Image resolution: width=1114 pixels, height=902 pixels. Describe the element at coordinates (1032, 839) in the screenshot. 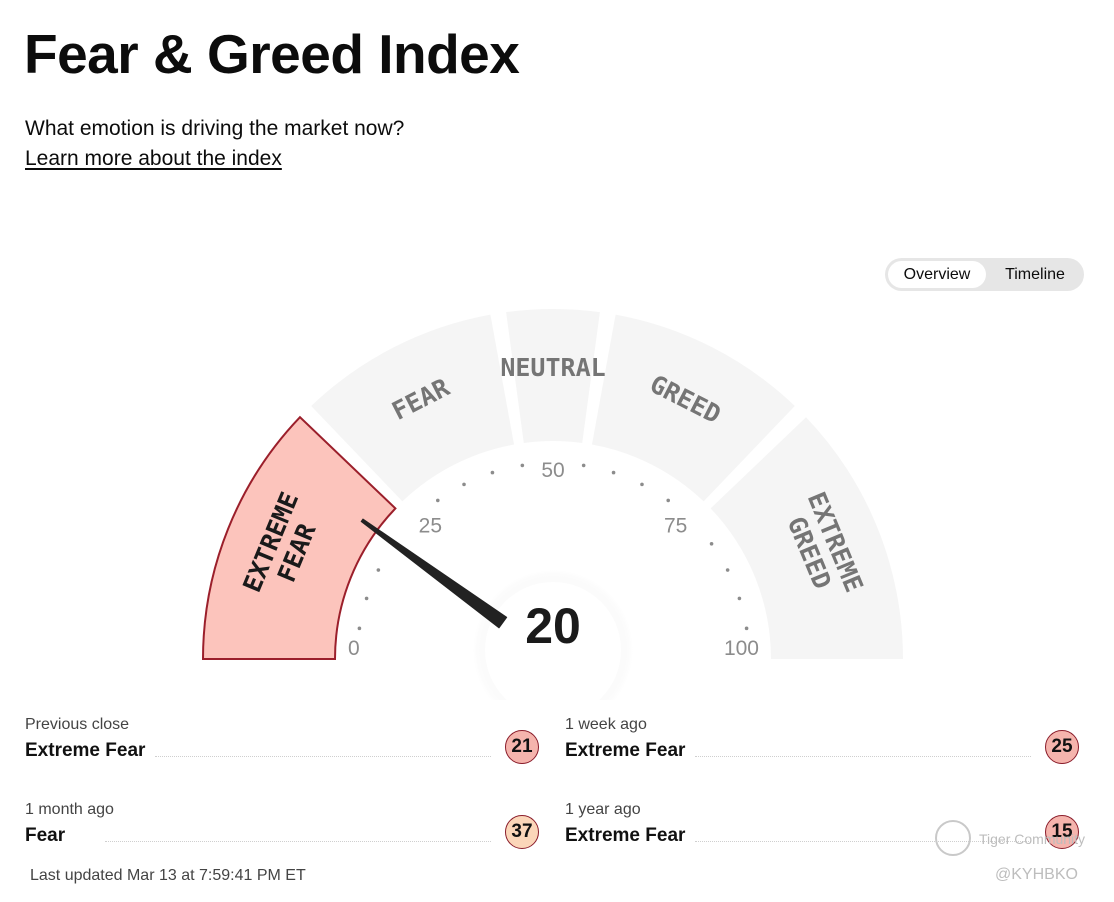

I see `watermark-name: Tiger Community` at that location.